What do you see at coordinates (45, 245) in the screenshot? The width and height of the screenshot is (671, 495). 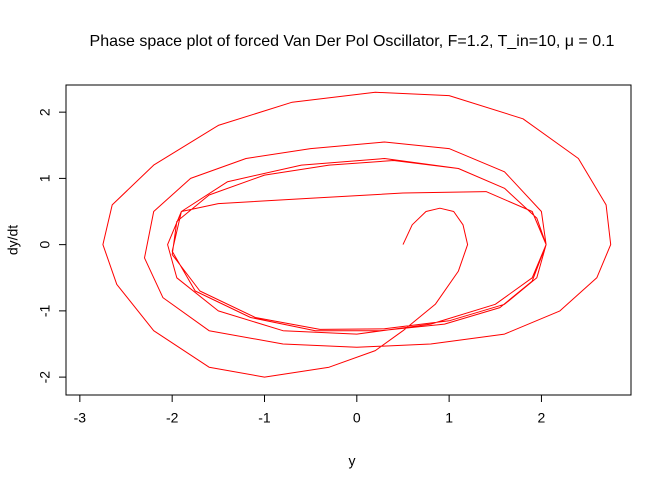 I see `y-tick-label: 0` at bounding box center [45, 245].